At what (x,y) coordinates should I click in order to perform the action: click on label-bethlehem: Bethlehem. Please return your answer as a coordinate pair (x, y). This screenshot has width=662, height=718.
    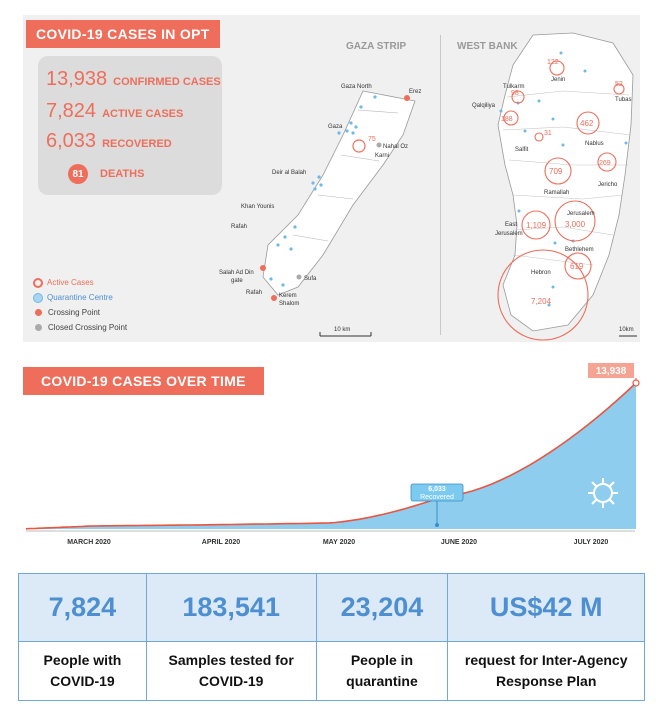
    Looking at the image, I should click on (579, 250).